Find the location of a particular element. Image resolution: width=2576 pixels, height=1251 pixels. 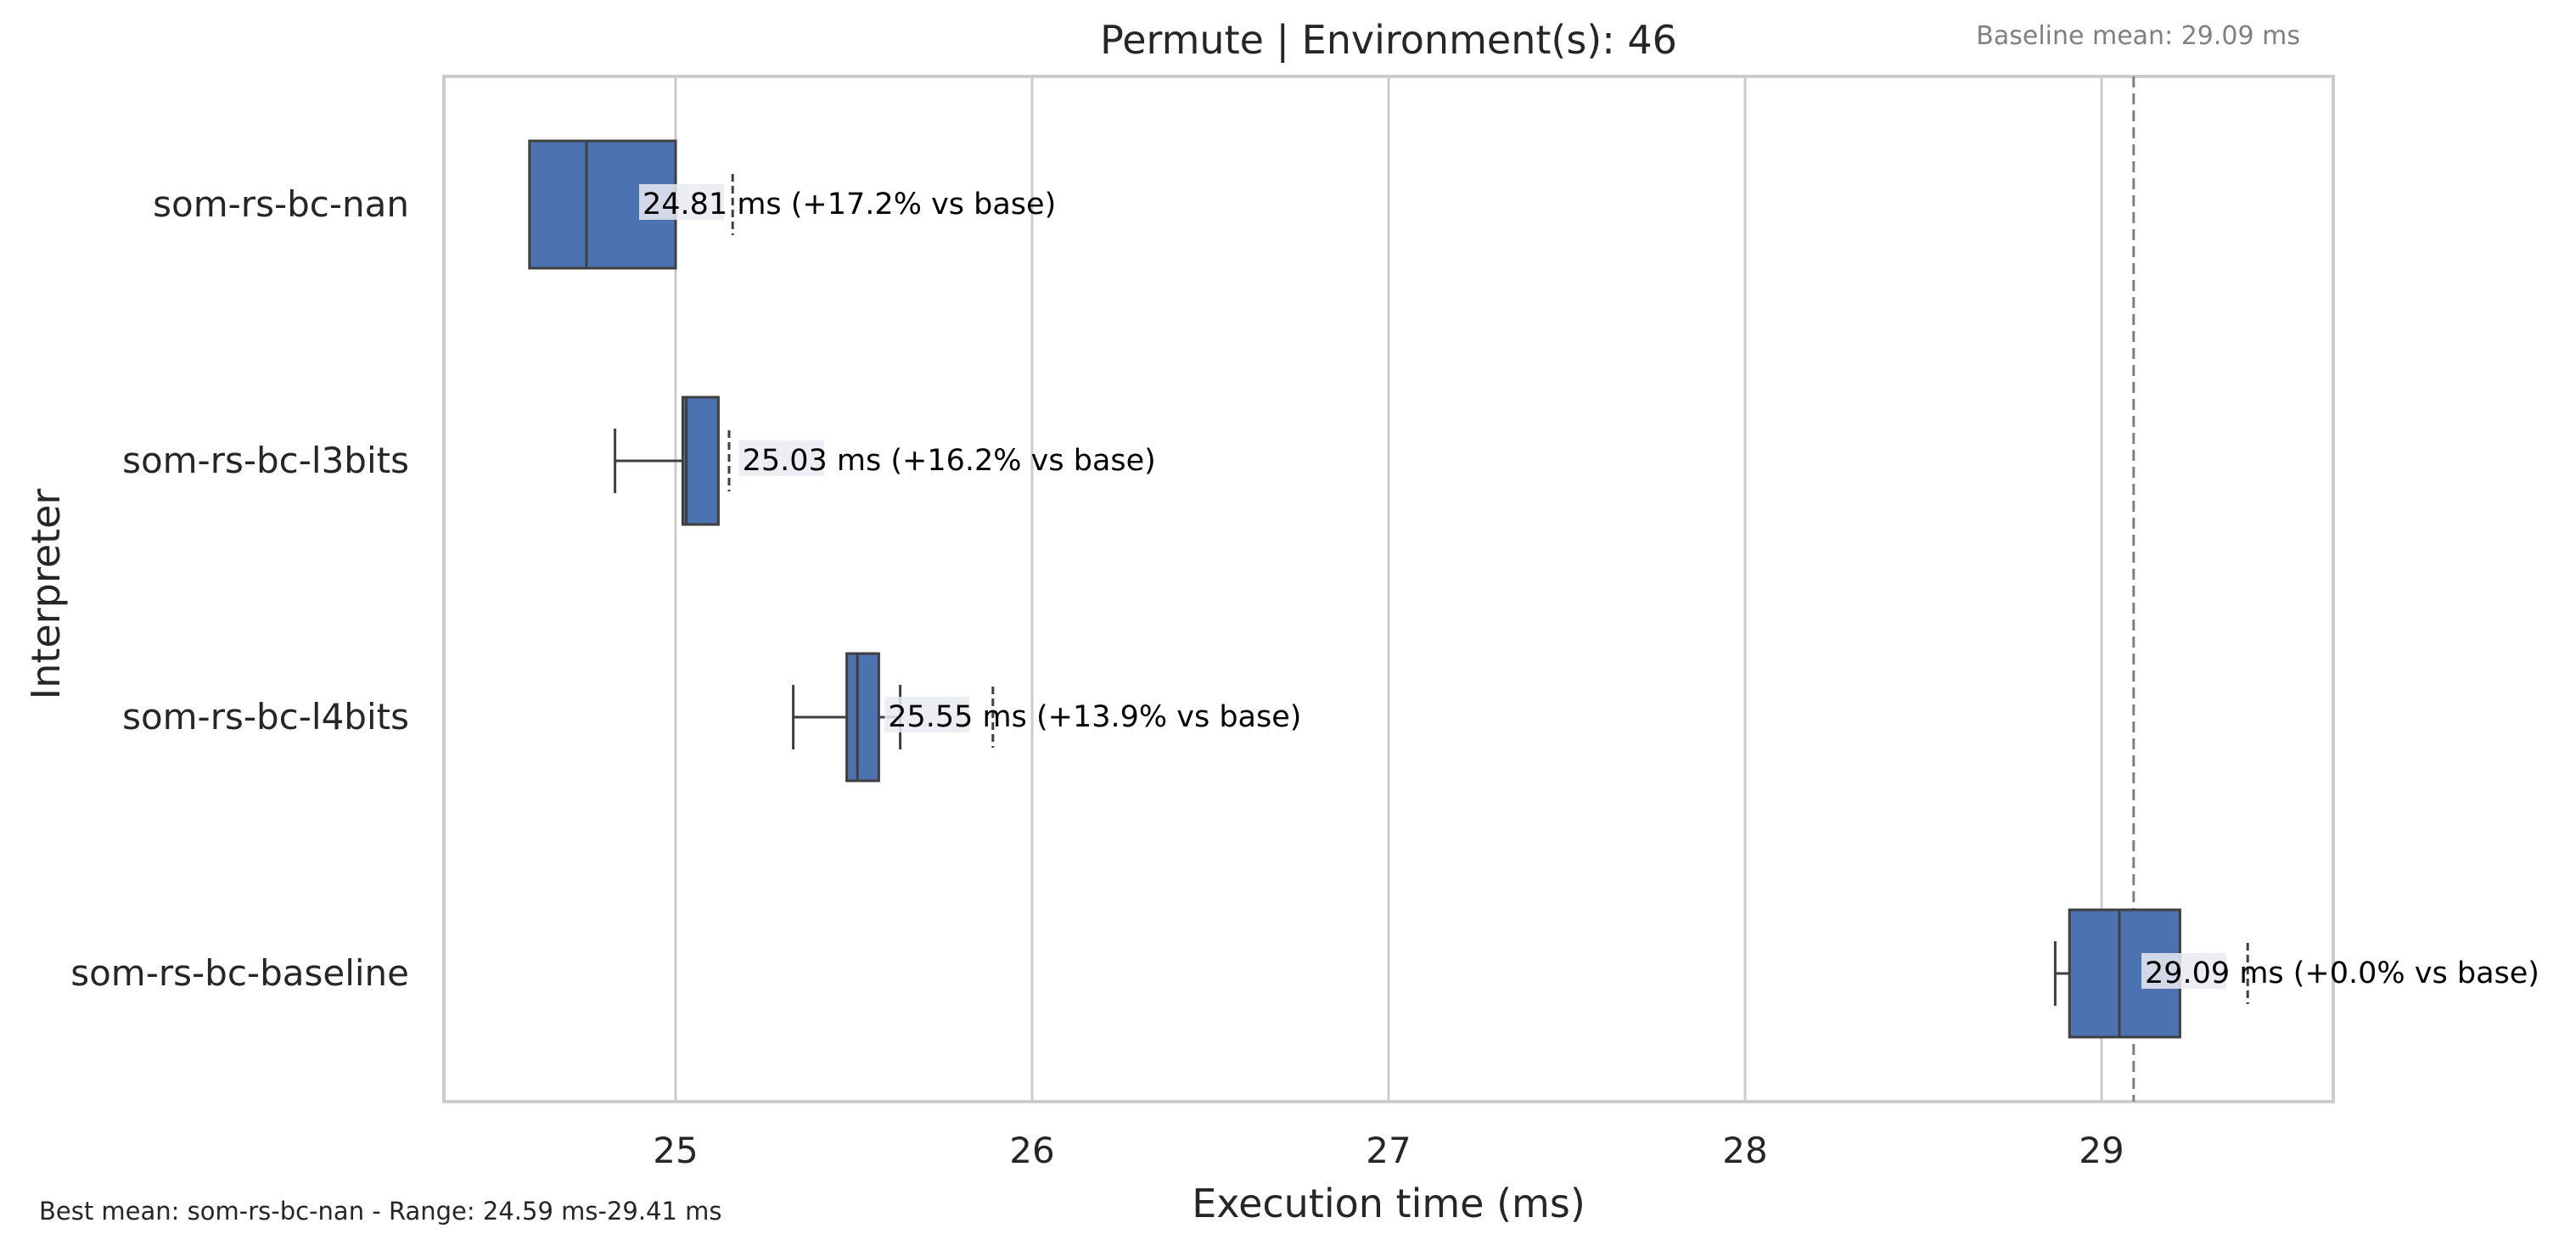

y-tick-label: som-rs-bc-nan is located at coordinates (281, 204).